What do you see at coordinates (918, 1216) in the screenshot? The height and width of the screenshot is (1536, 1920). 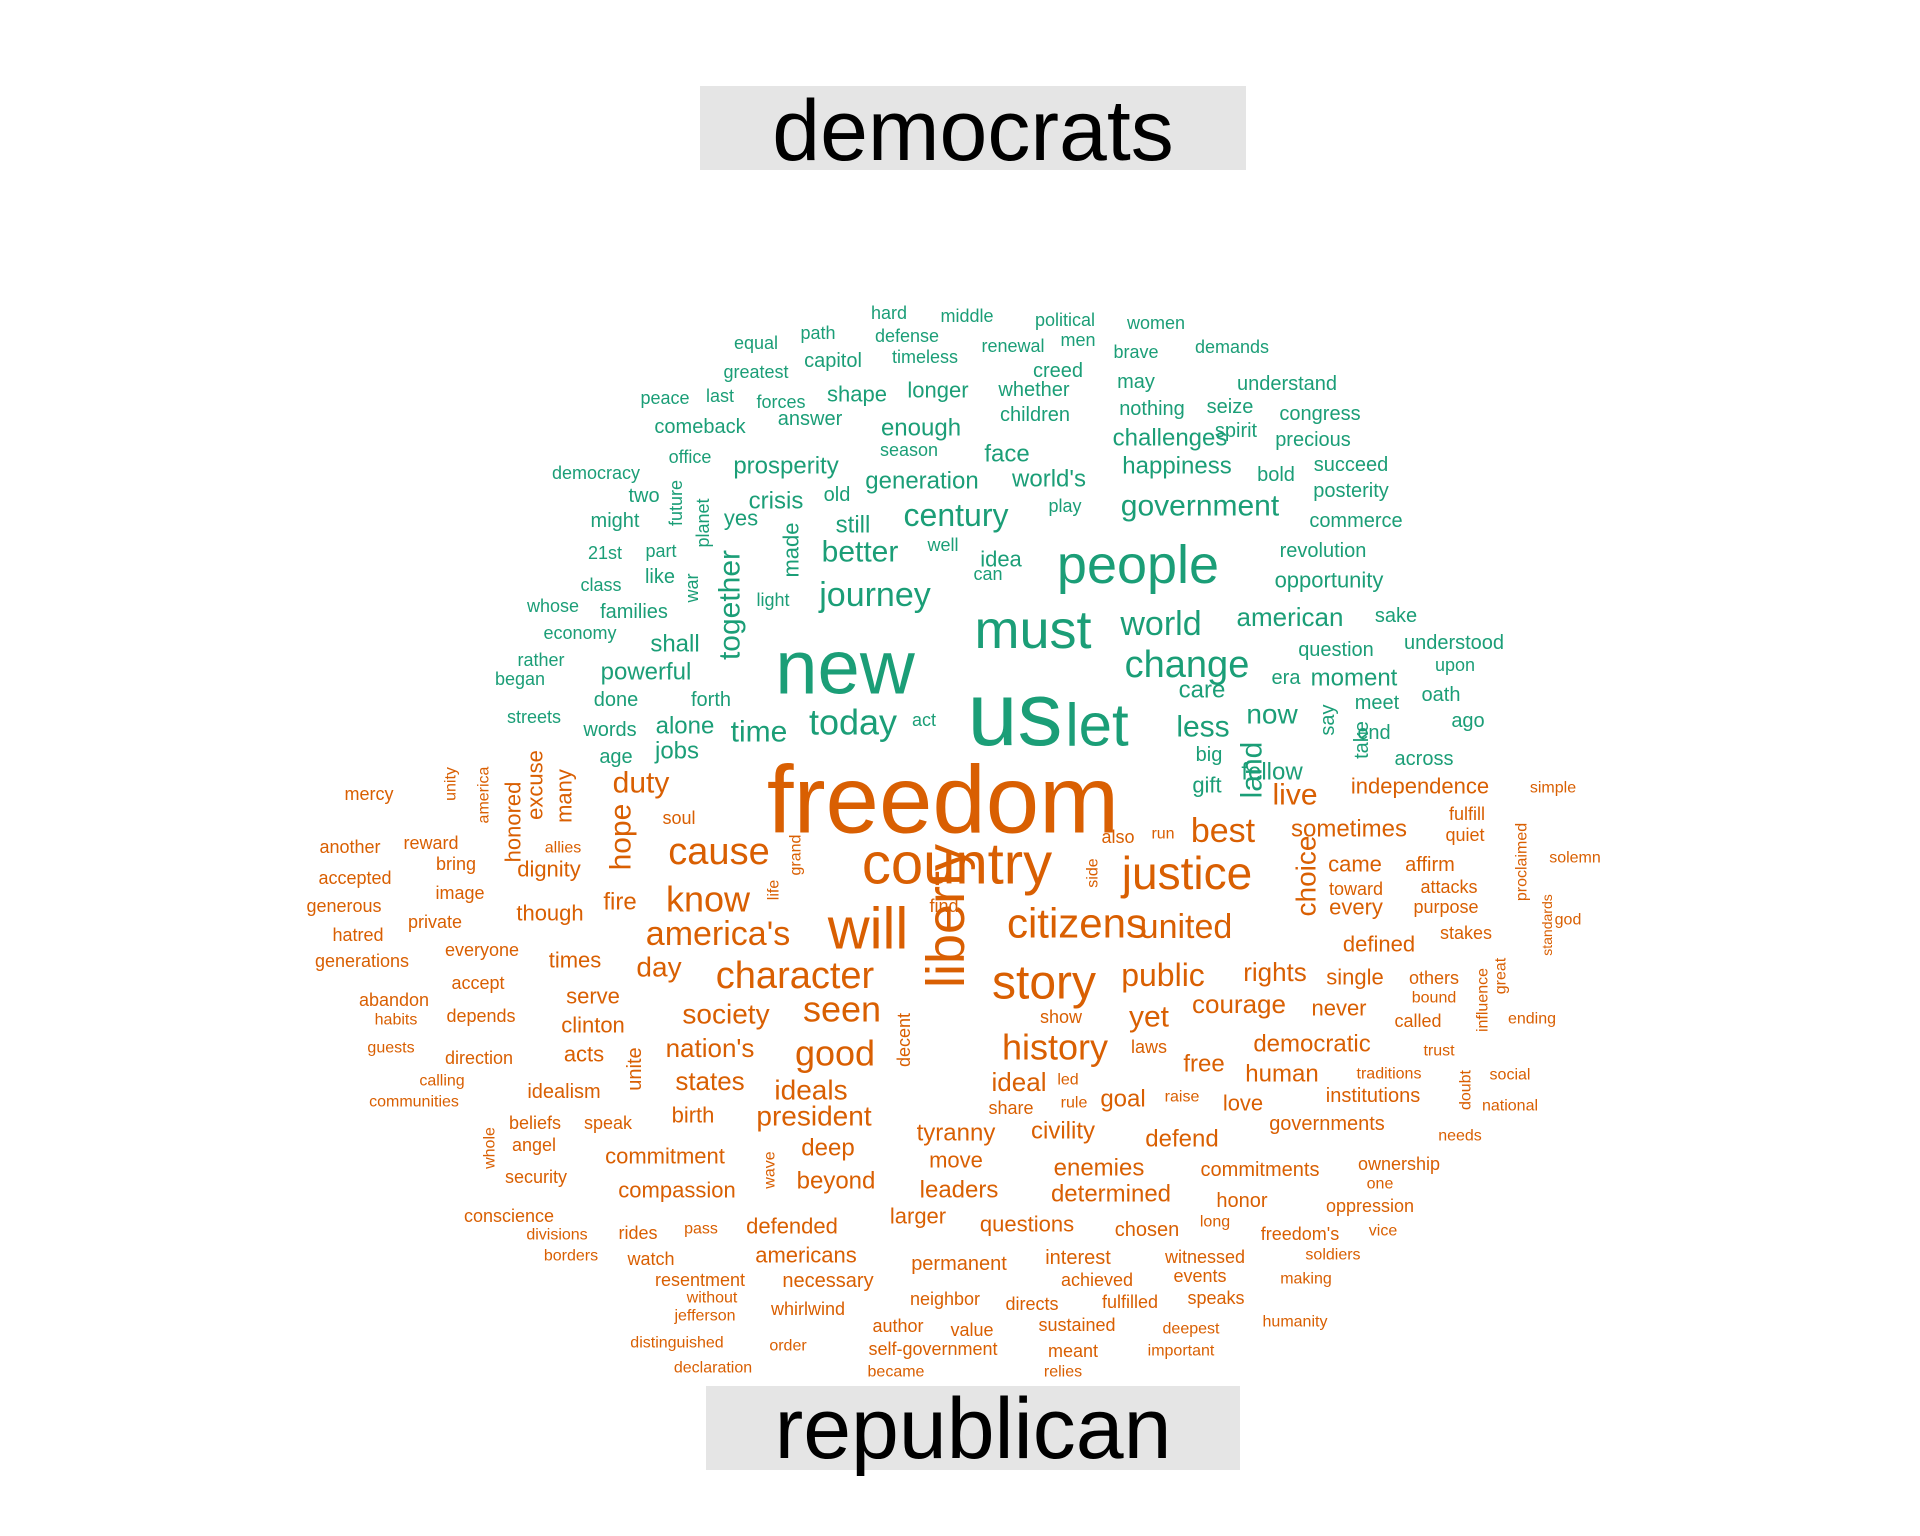 I see `word-larger: larger` at bounding box center [918, 1216].